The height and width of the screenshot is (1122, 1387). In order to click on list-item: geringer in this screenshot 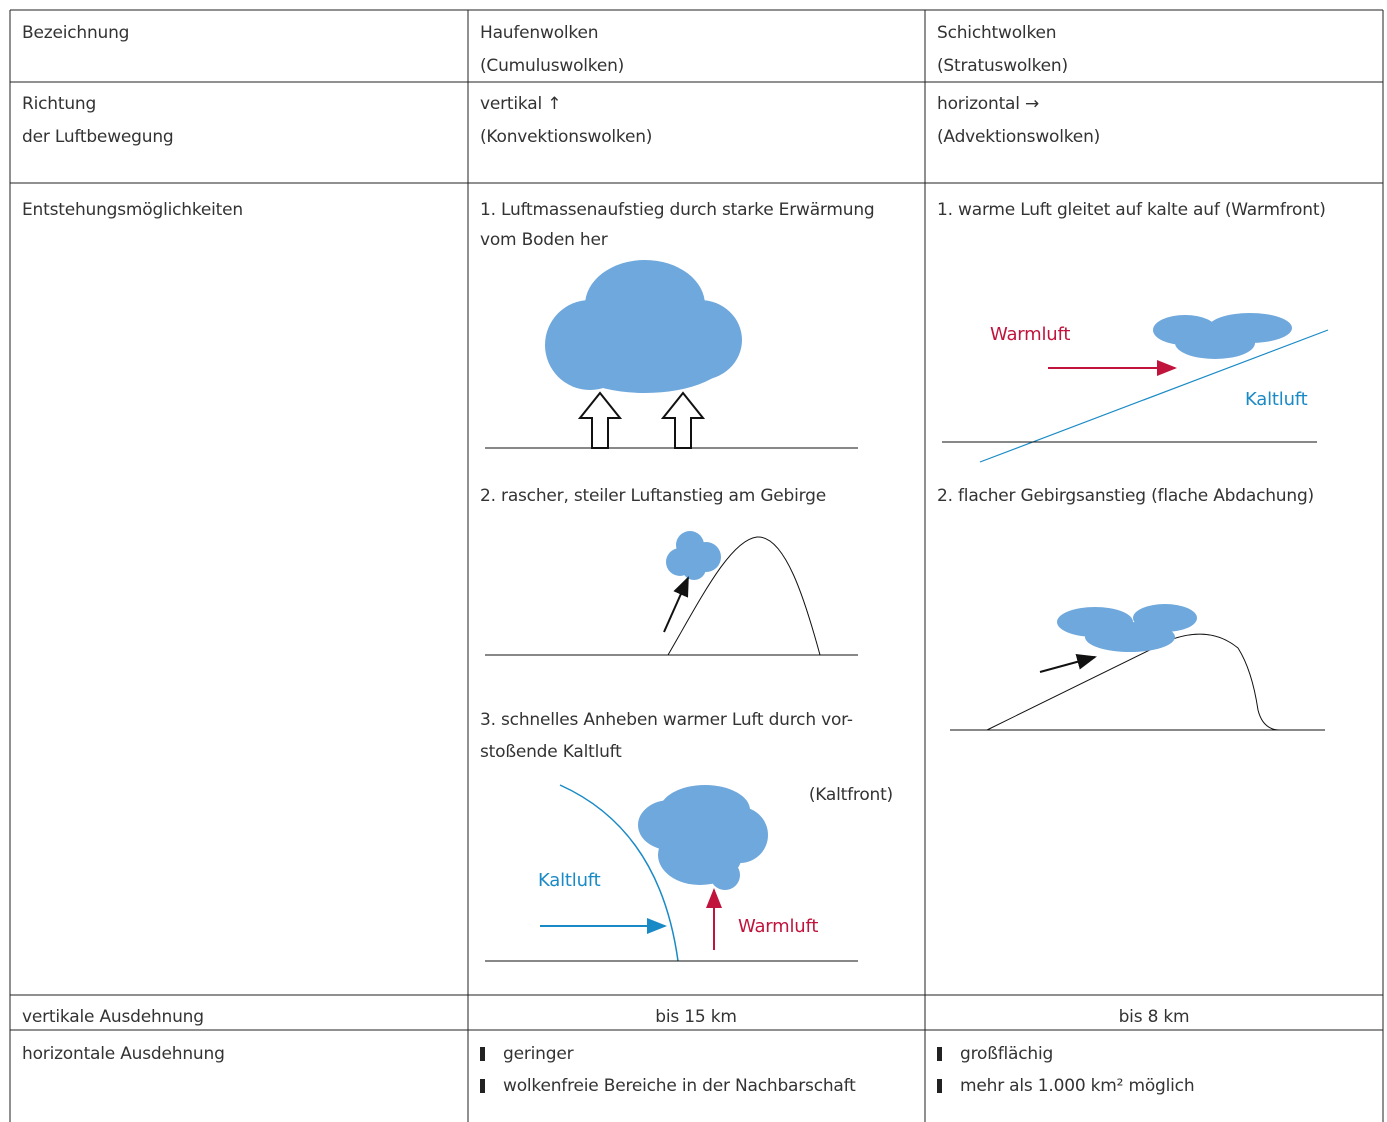, I will do `click(538, 1054)`.